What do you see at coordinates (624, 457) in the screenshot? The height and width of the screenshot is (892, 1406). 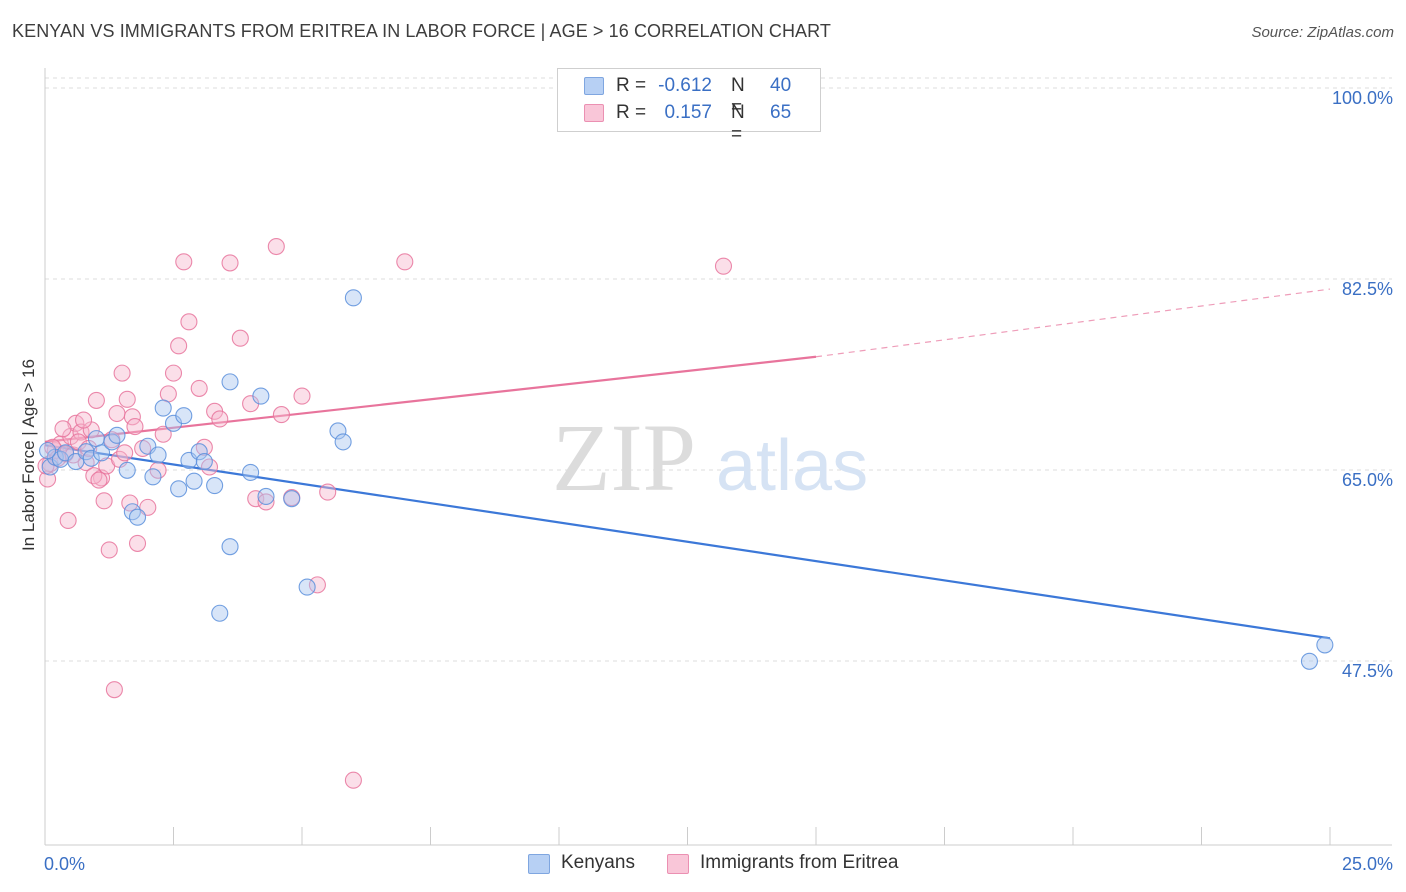 I see `watermark-zip: ZIP` at bounding box center [624, 457].